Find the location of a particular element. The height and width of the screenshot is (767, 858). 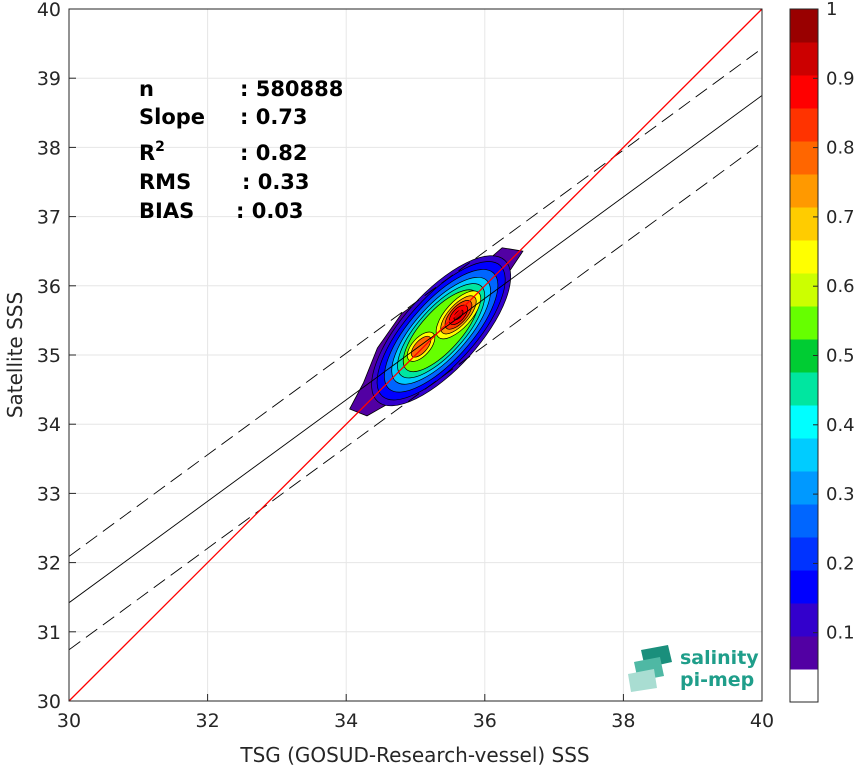

stat-value: : 0.73 is located at coordinates (274, 117).